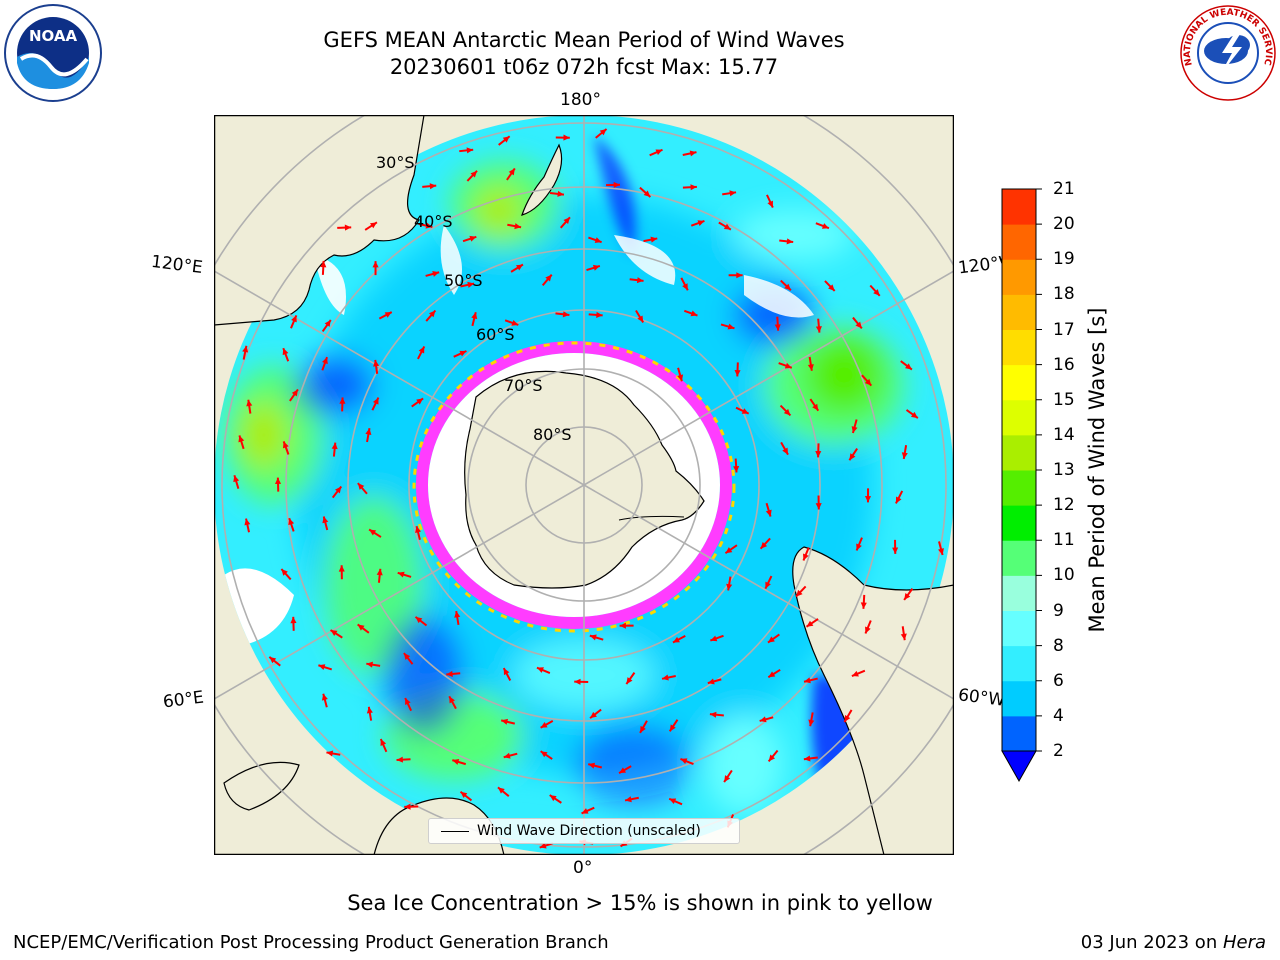 The height and width of the screenshot is (960, 1280). Describe the element at coordinates (1244, 942) in the screenshot. I see `footer-machine: Hera` at that location.